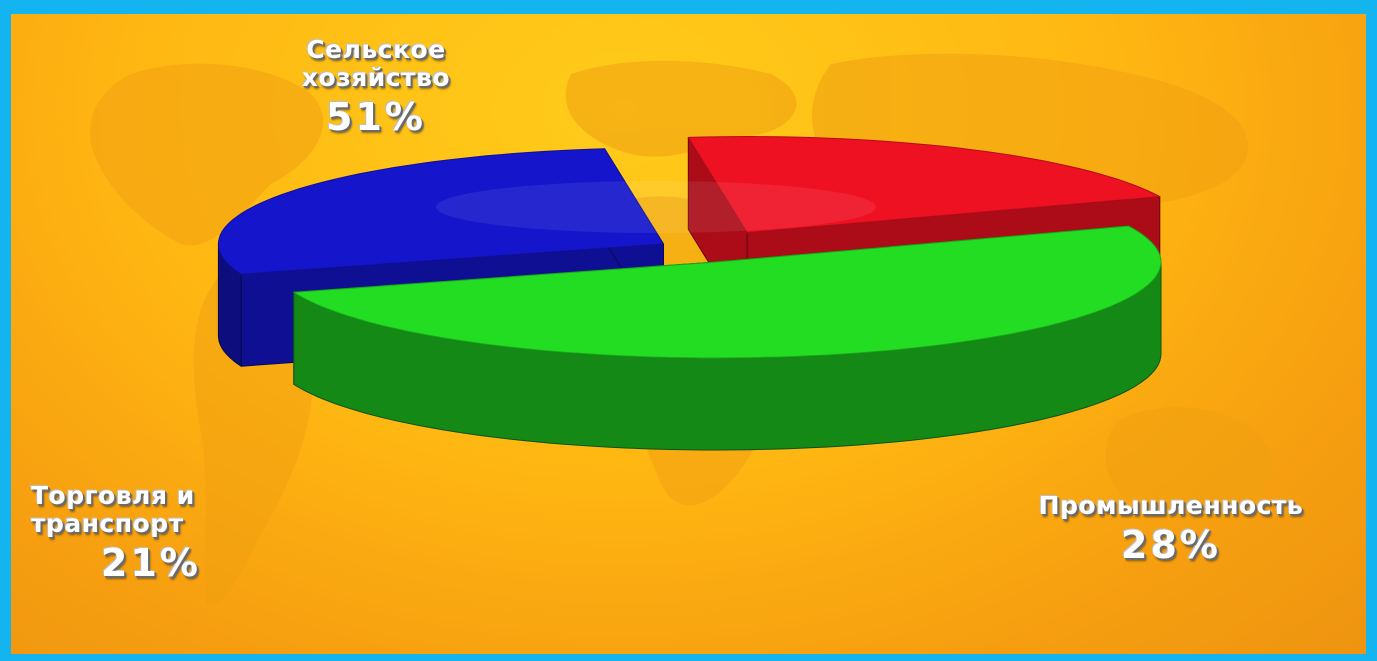 The image size is (1377, 661). What do you see at coordinates (376, 49) in the screenshot?
I see `label-agriculture-line1: Сельское` at bounding box center [376, 49].